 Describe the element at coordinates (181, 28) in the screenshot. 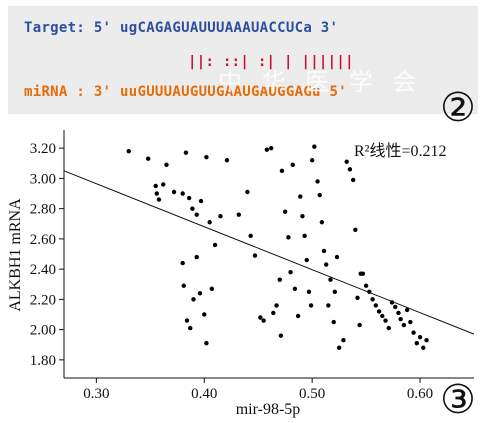

I see `target-sequence-line: Target: 5' ugCAGAGUAUUUAAAUACCUCa 3'` at that location.